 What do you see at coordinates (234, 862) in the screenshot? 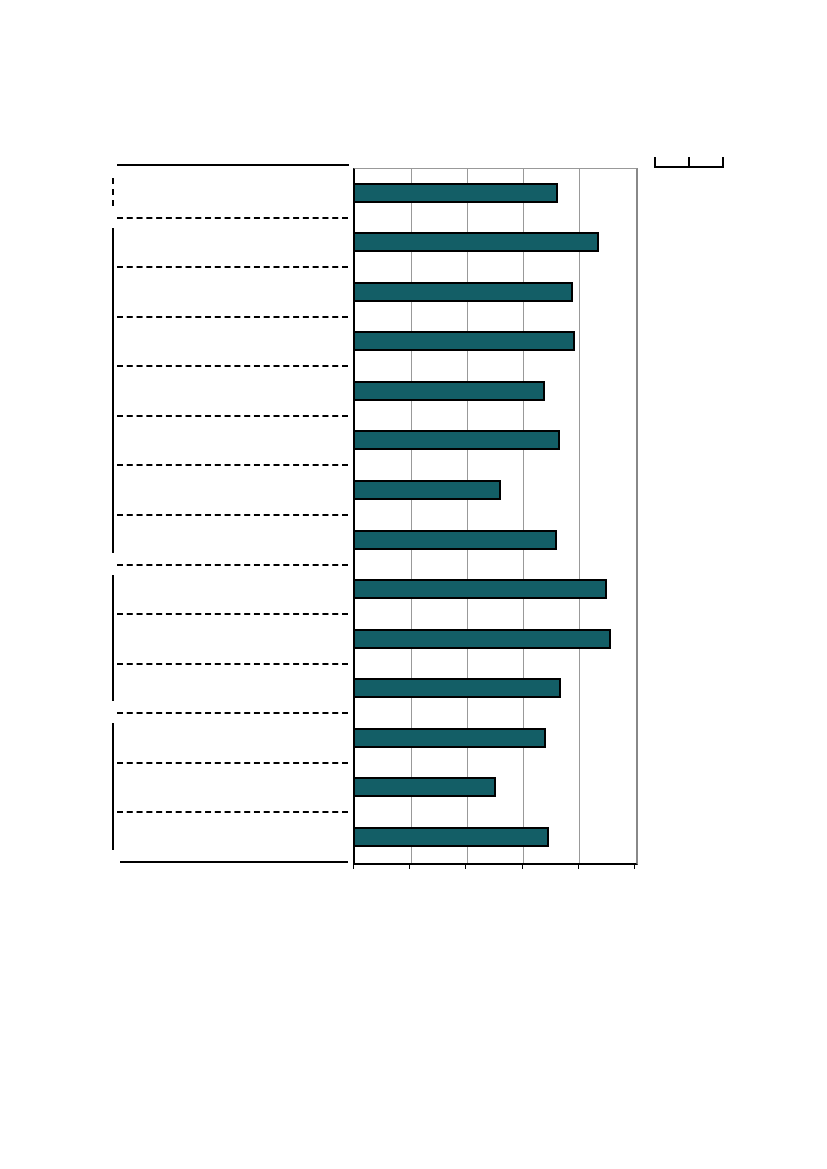
I see `label-area-bottom-border` at bounding box center [234, 862].